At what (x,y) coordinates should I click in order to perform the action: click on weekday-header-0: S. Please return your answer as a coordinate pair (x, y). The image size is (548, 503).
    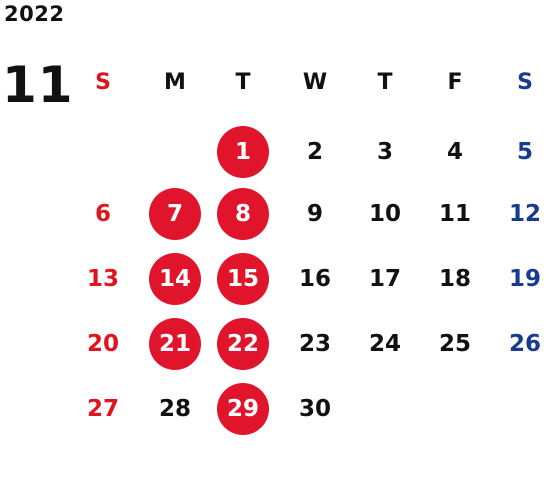
    Looking at the image, I should click on (103, 82).